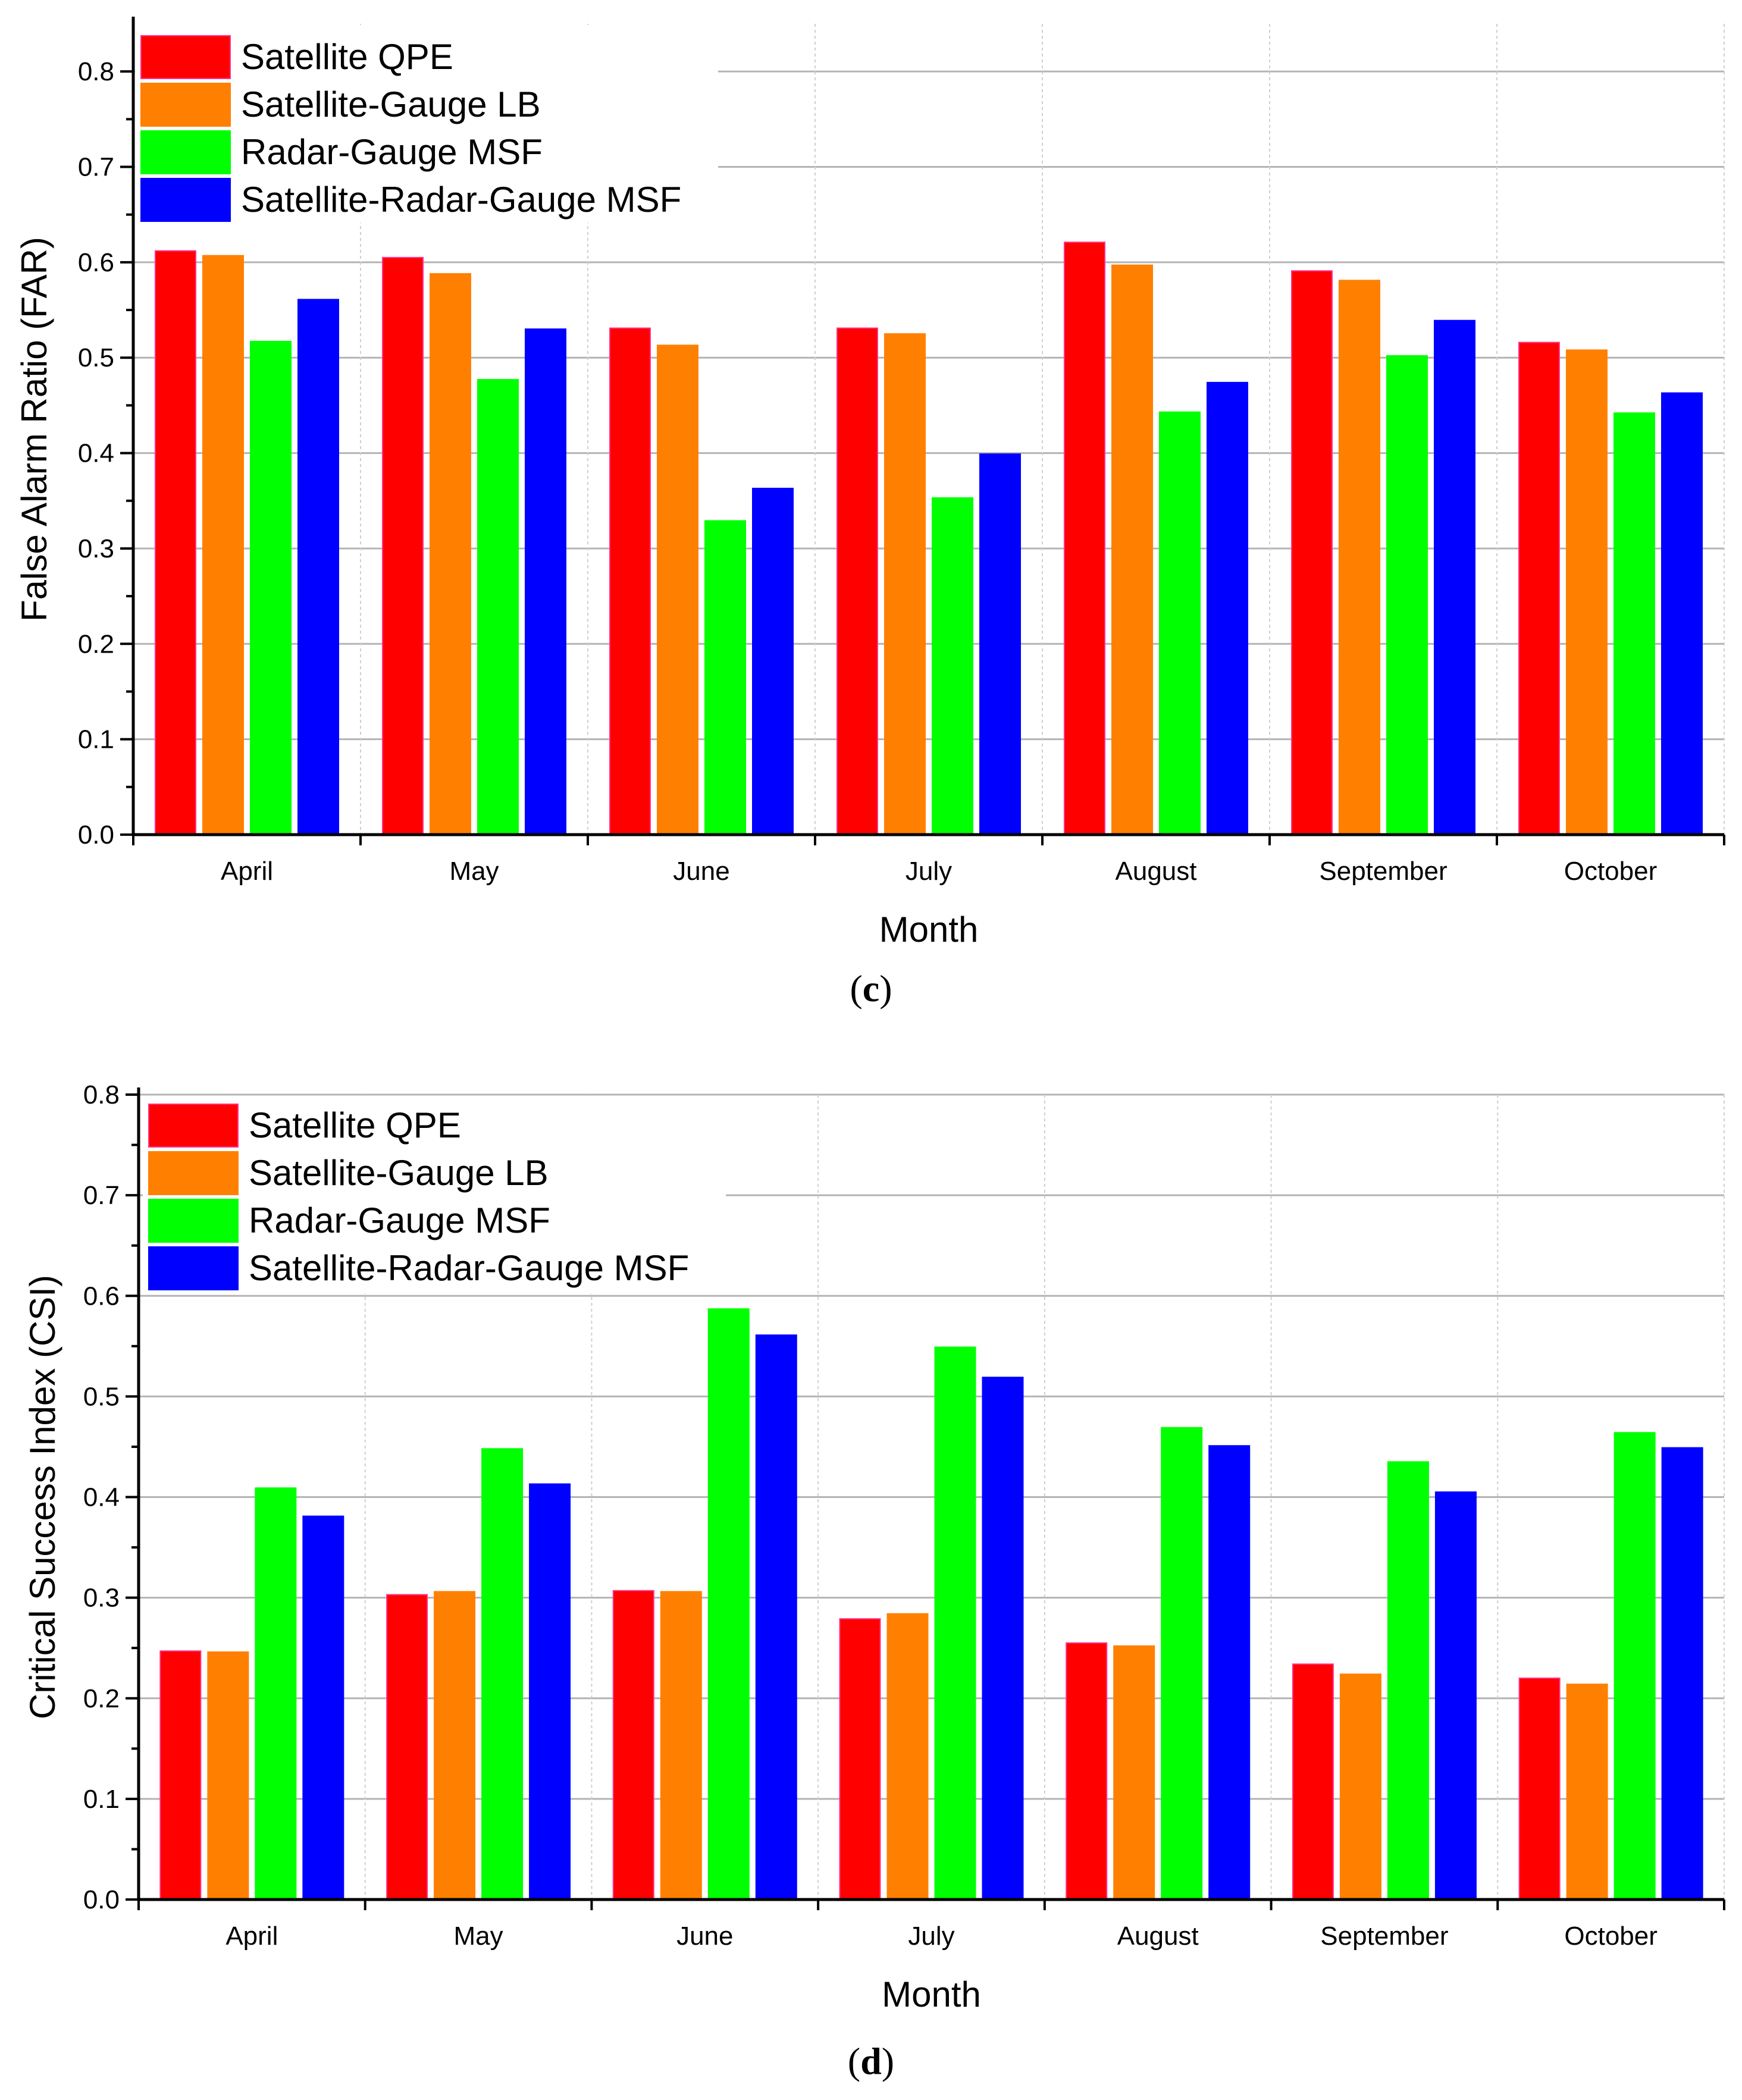  What do you see at coordinates (728, 1604) in the screenshot?
I see `bar-june-radar-gauge-msf` at bounding box center [728, 1604].